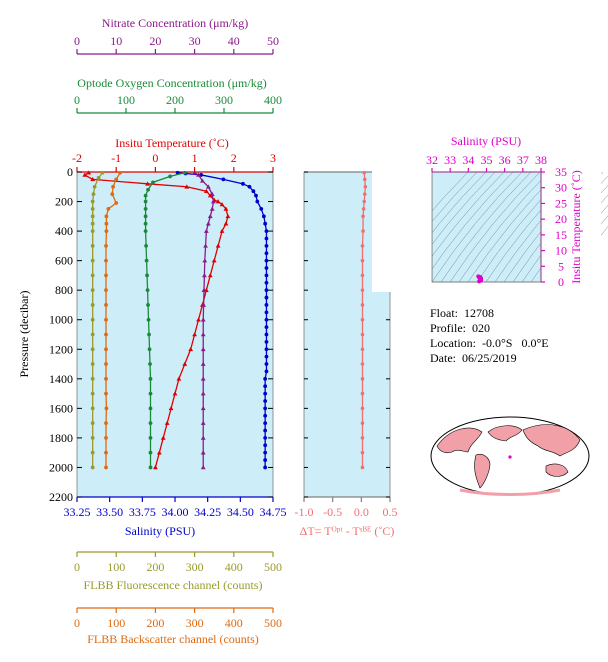  What do you see at coordinates (61, 438) in the screenshot?
I see `pressure-tick-label: 1800` at bounding box center [61, 438].